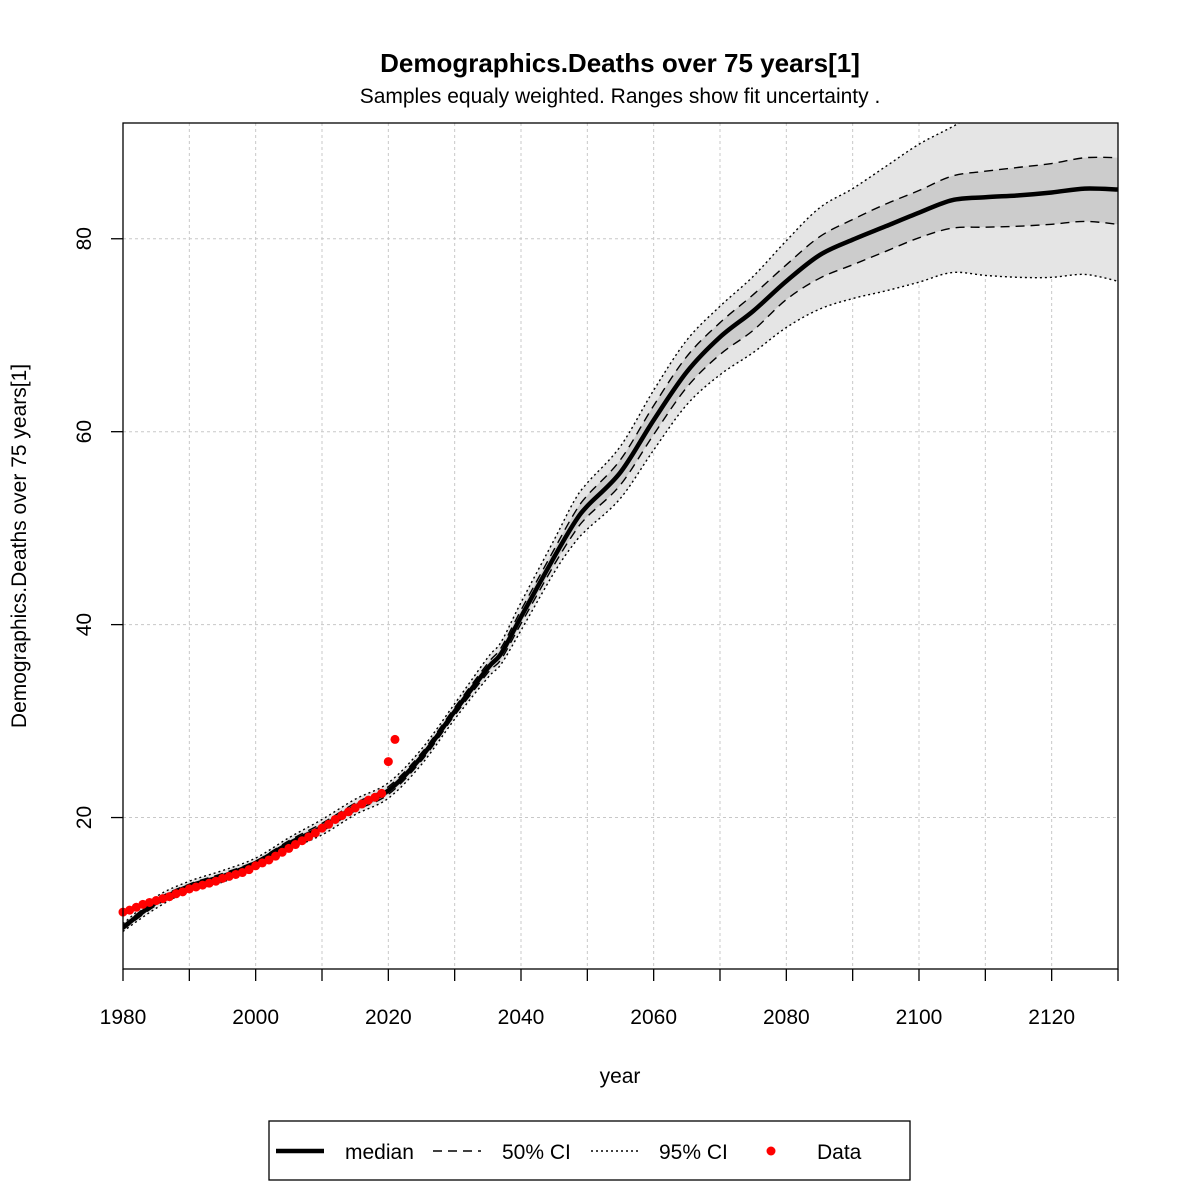 Image resolution: width=1181 pixels, height=1181 pixels. I want to click on chart-title: Demographics.Deaths over 75 years[1], so click(620, 63).